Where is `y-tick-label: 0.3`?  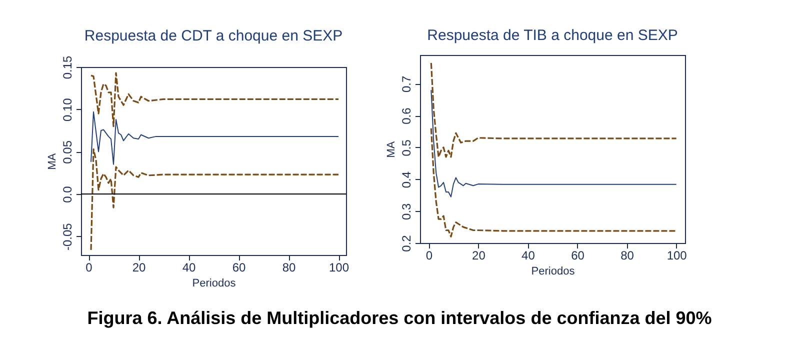
y-tick-label: 0.3 is located at coordinates (407, 211).